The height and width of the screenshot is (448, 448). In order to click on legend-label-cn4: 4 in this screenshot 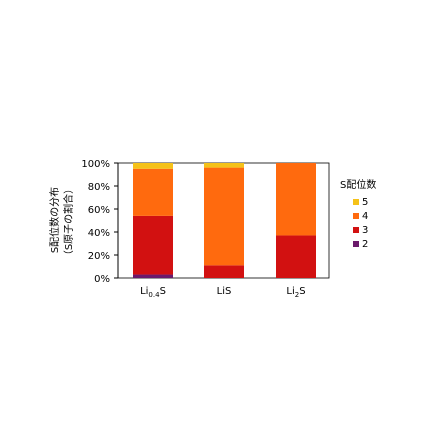, I will do `click(365, 216)`.